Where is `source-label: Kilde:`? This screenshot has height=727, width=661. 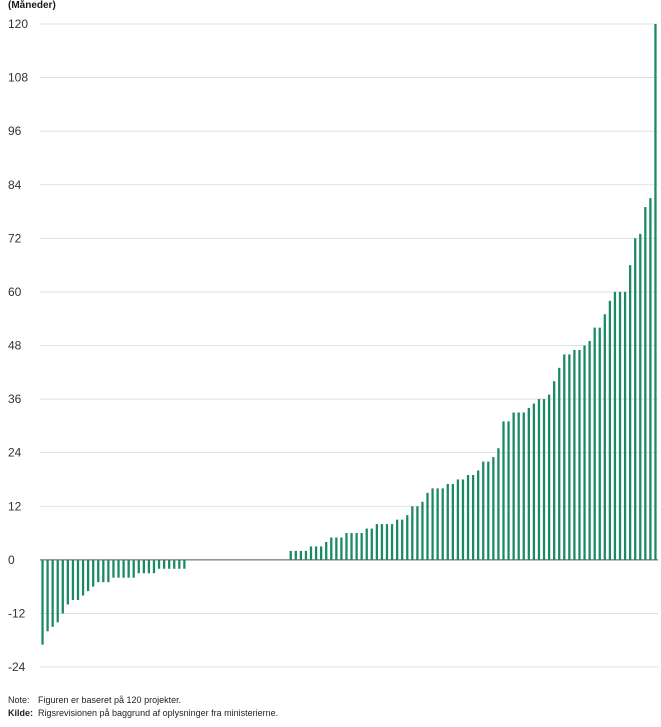 source-label: Kilde: is located at coordinates (21, 713).